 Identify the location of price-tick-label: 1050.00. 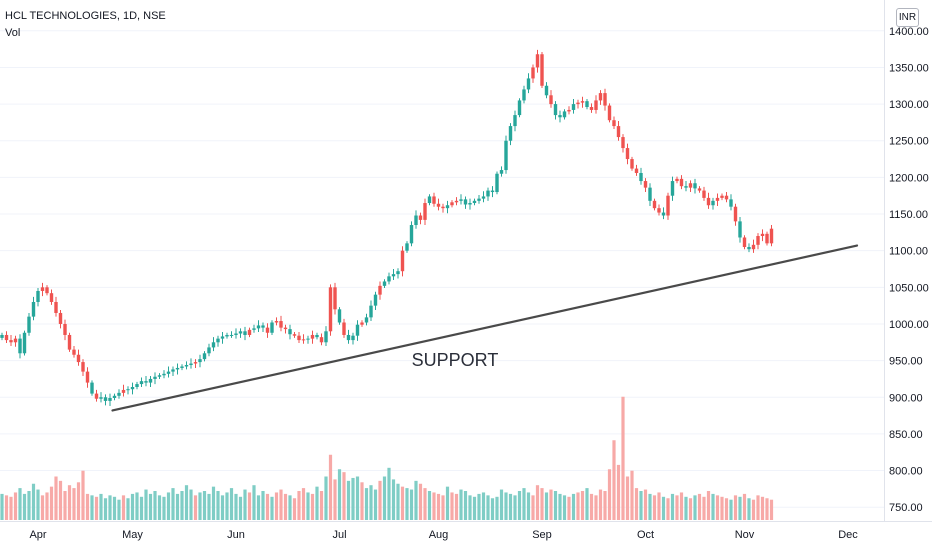
(909, 288).